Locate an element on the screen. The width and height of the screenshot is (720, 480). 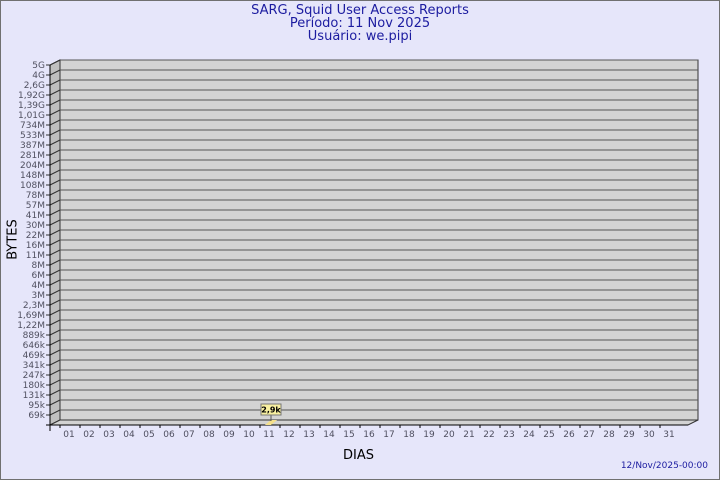
y-tick-label: 4G is located at coordinates (38, 76).